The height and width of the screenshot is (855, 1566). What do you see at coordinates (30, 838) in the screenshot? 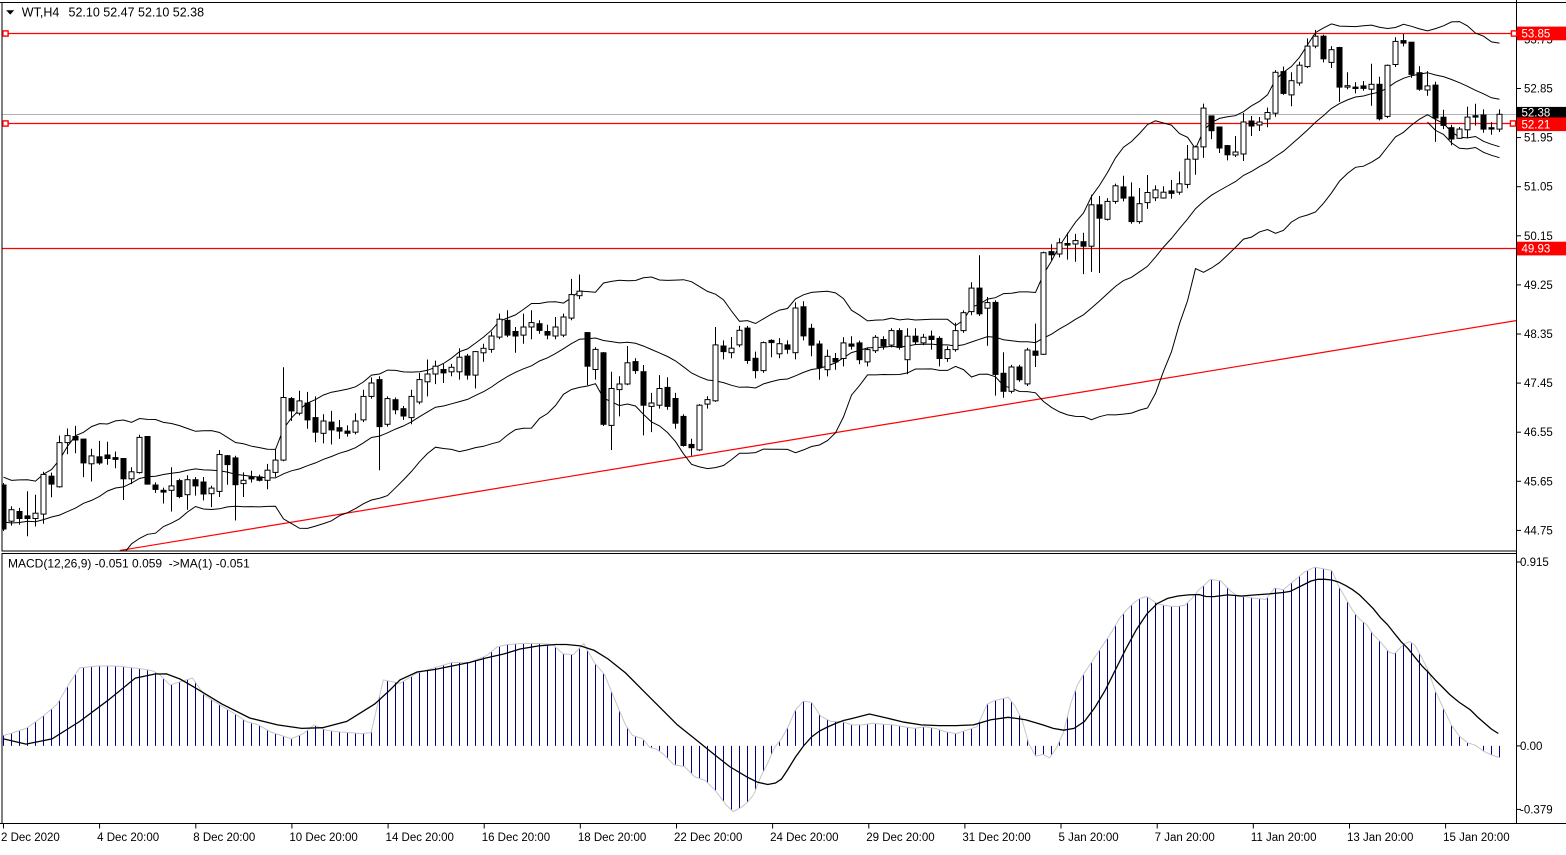
I see `svg-text: 2 Dec 2020` at bounding box center [30, 838].